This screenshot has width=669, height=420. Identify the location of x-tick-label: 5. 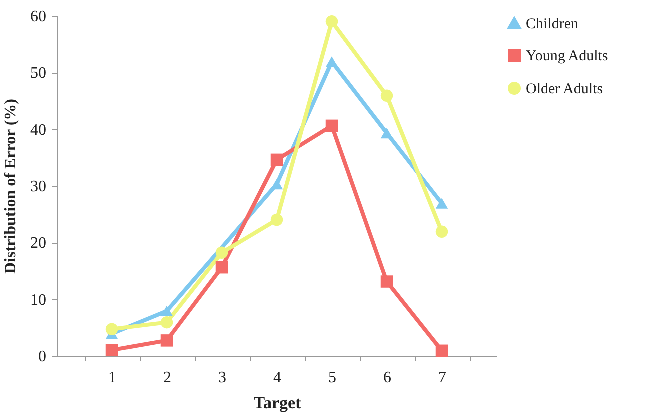
(332, 378).